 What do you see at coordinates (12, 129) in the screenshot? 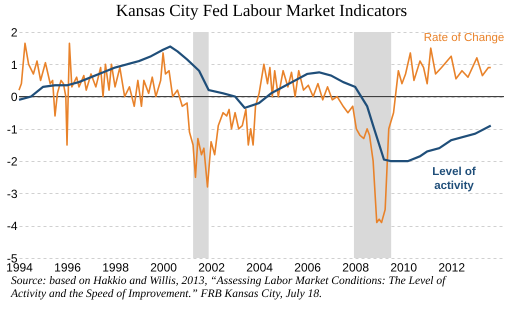
I see `y-tick-label: -1` at bounding box center [12, 129].